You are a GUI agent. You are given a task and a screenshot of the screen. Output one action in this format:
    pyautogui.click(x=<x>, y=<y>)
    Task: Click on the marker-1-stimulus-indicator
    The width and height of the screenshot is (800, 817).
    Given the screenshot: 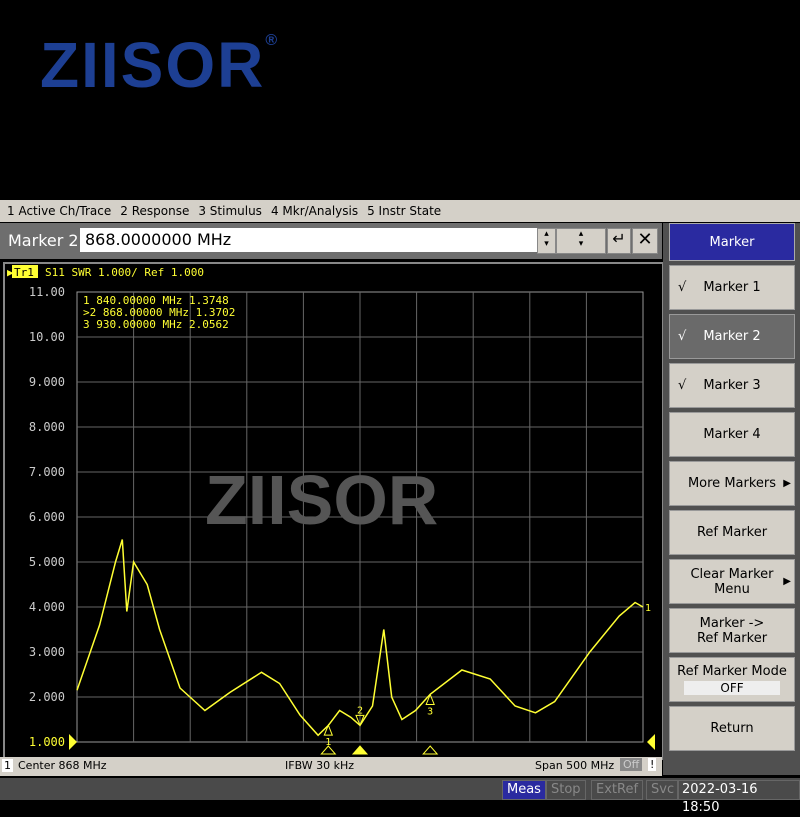 What is the action you would take?
    pyautogui.click(x=328, y=750)
    